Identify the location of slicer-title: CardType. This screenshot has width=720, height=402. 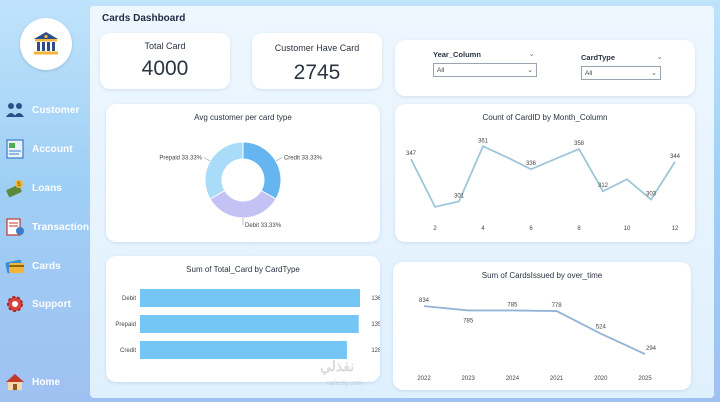
(598, 57).